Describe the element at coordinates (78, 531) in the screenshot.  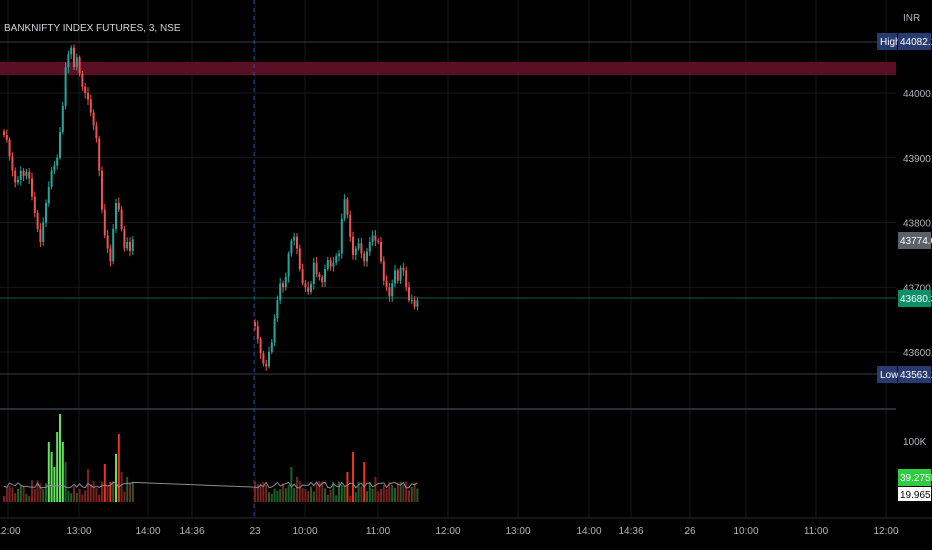
I see `time-axis-tick: 13:00` at that location.